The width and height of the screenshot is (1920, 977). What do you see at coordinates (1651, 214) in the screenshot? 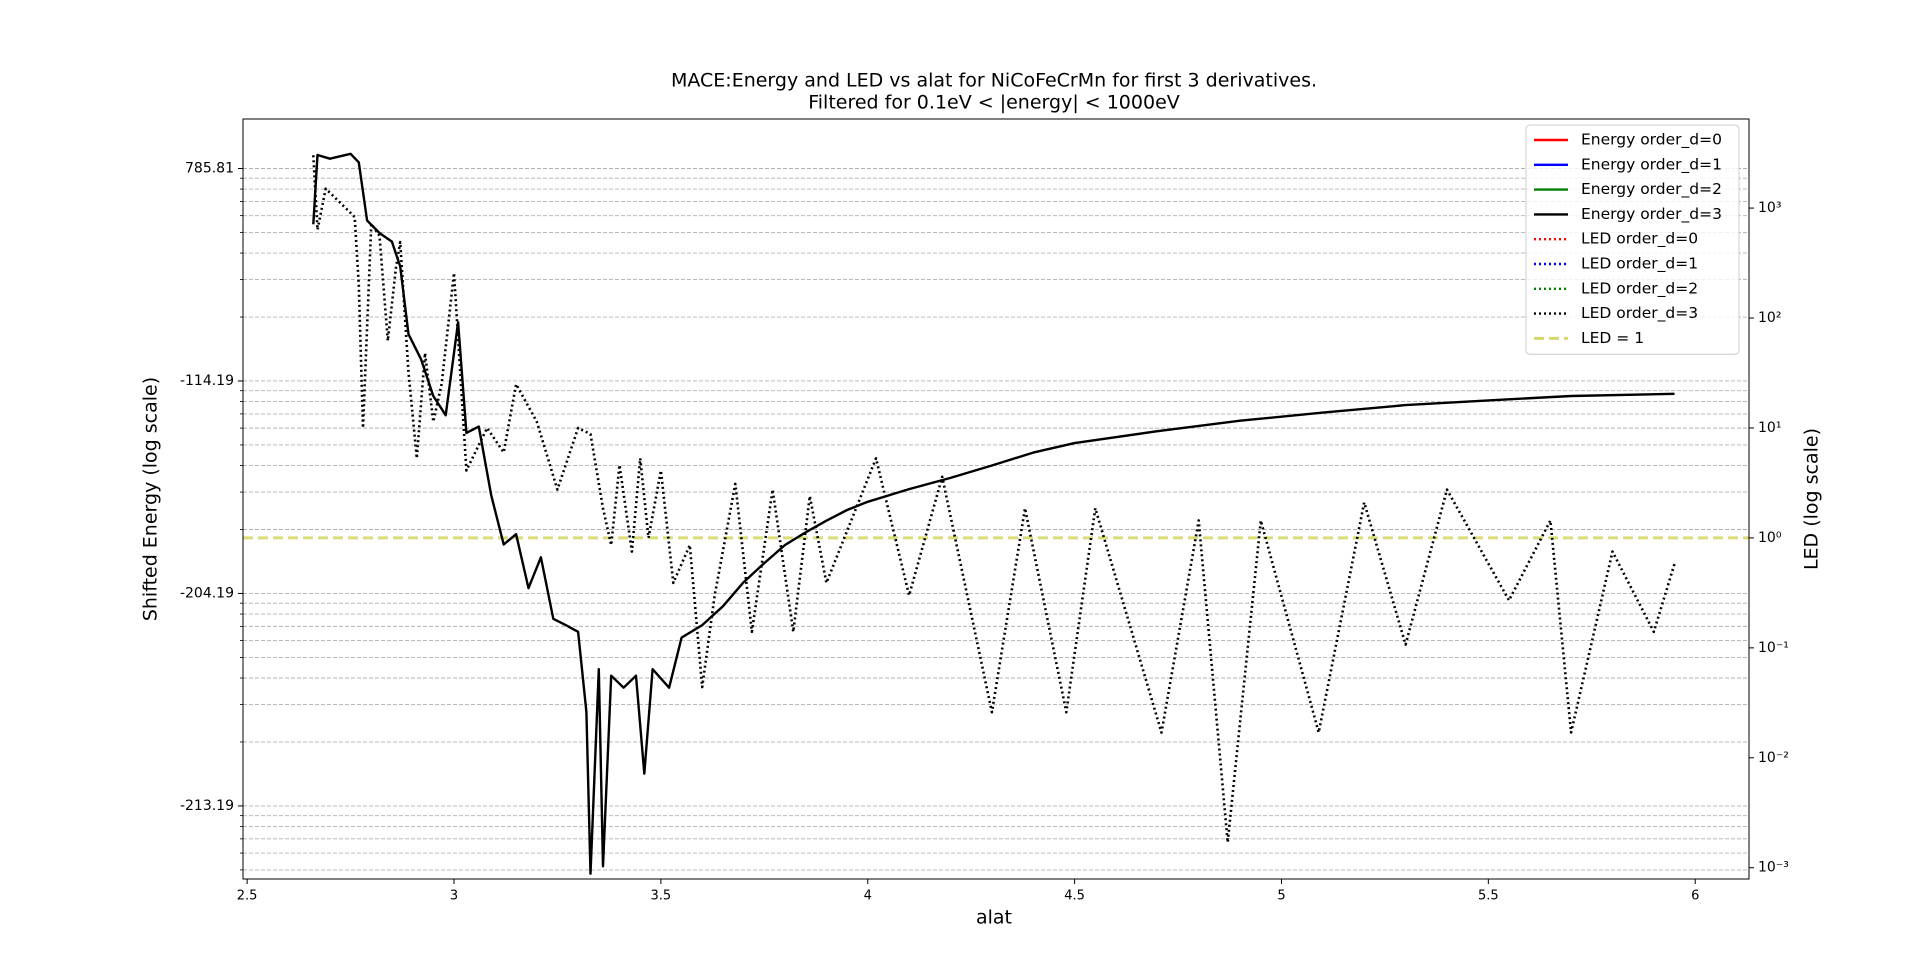
I see `legend-label: Energy order_d=3` at bounding box center [1651, 214].